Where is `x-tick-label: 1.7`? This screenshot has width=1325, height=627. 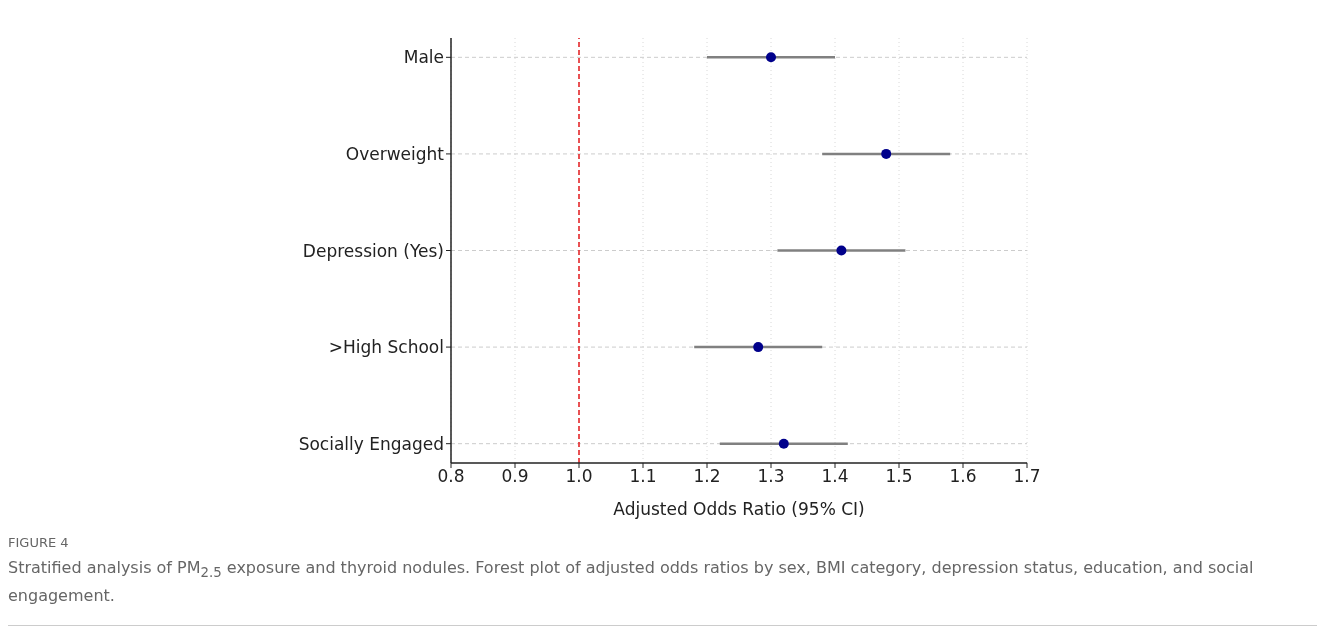 x-tick-label: 1.7 is located at coordinates (1027, 476).